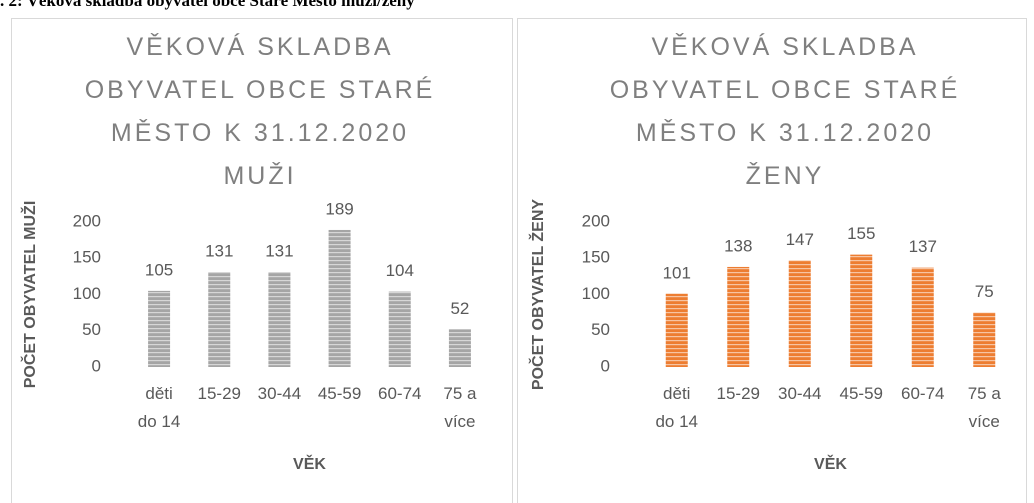 Image resolution: width=1034 pixels, height=503 pixels. Describe the element at coordinates (339, 208) in the screenshot. I see `data-label: 189` at that location.